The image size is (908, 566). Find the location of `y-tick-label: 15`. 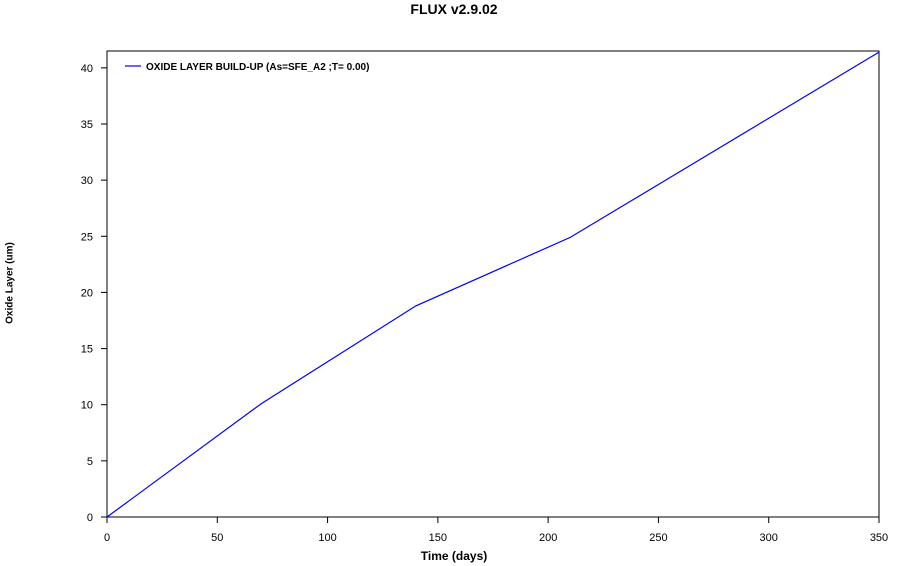

y-tick-label: 15 is located at coordinates (87, 350).